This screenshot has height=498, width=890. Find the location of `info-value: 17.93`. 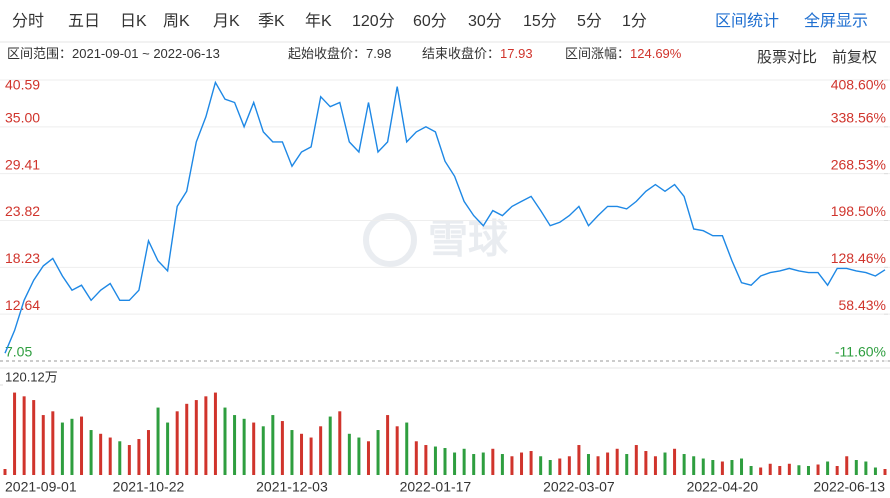

info-value: 17.93 is located at coordinates (516, 53).